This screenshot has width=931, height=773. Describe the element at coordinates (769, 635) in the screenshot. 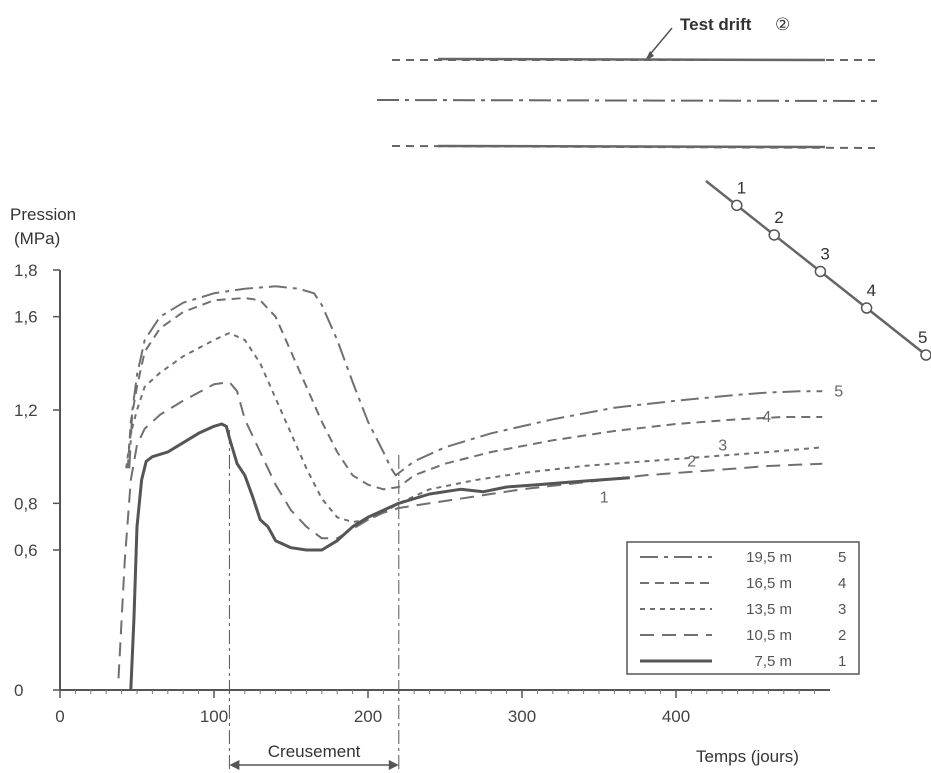

I see `legend-label-2: 10,5 m` at that location.